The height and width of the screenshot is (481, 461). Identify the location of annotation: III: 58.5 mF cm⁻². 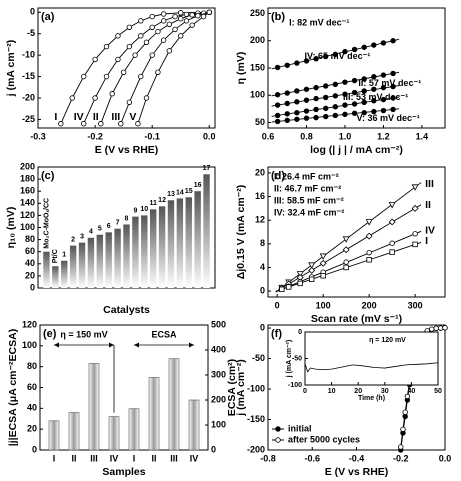
(309, 200).